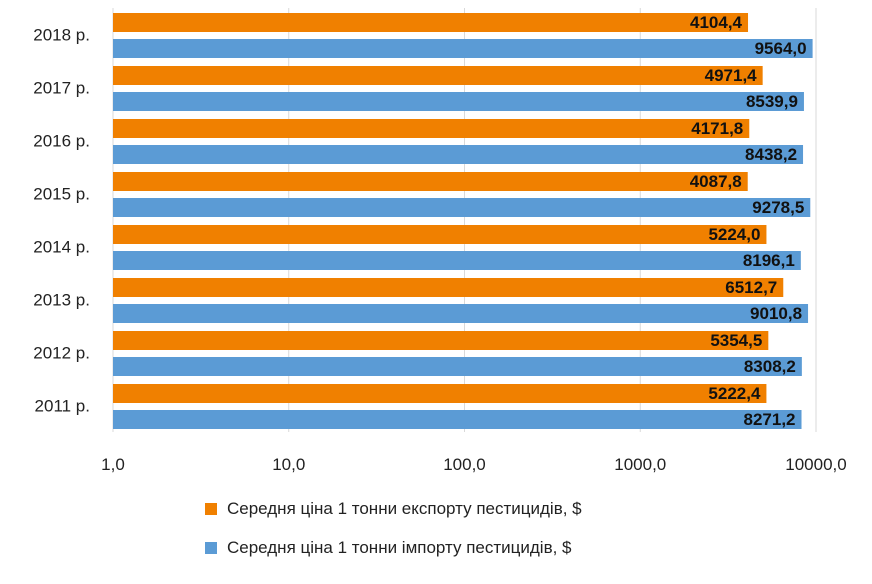 This screenshot has height=584, width=872. What do you see at coordinates (61, 35) in the screenshot?
I see `y-category-label: 2018 р.` at bounding box center [61, 35].